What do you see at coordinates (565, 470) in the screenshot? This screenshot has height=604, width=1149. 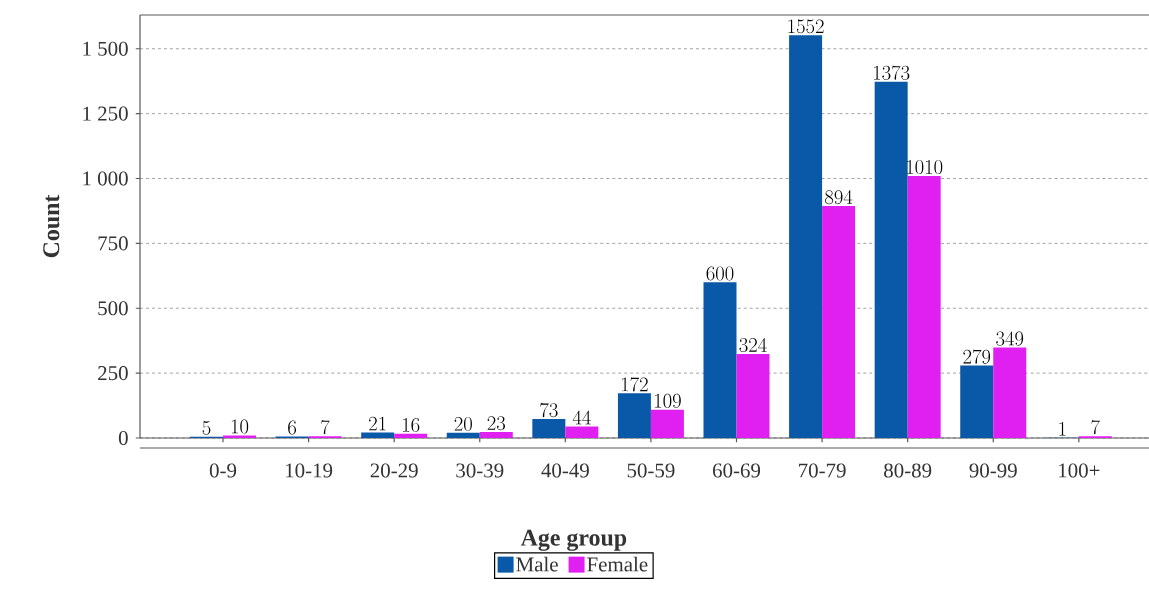 I see `x-tick-label: 40-49` at bounding box center [565, 470].